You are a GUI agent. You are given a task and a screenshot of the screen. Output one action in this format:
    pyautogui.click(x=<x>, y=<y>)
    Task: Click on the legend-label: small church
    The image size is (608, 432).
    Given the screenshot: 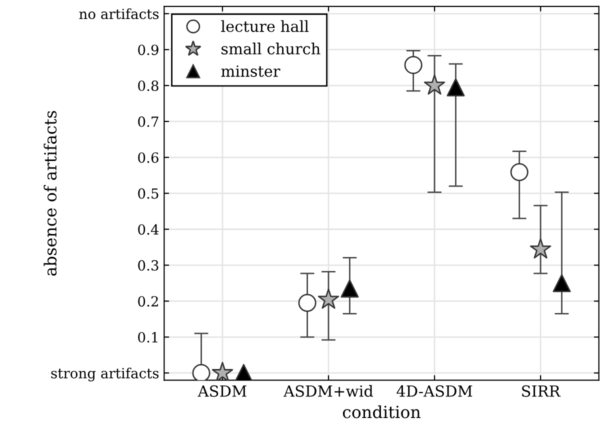 What is the action you would take?
    pyautogui.click(x=271, y=48)
    